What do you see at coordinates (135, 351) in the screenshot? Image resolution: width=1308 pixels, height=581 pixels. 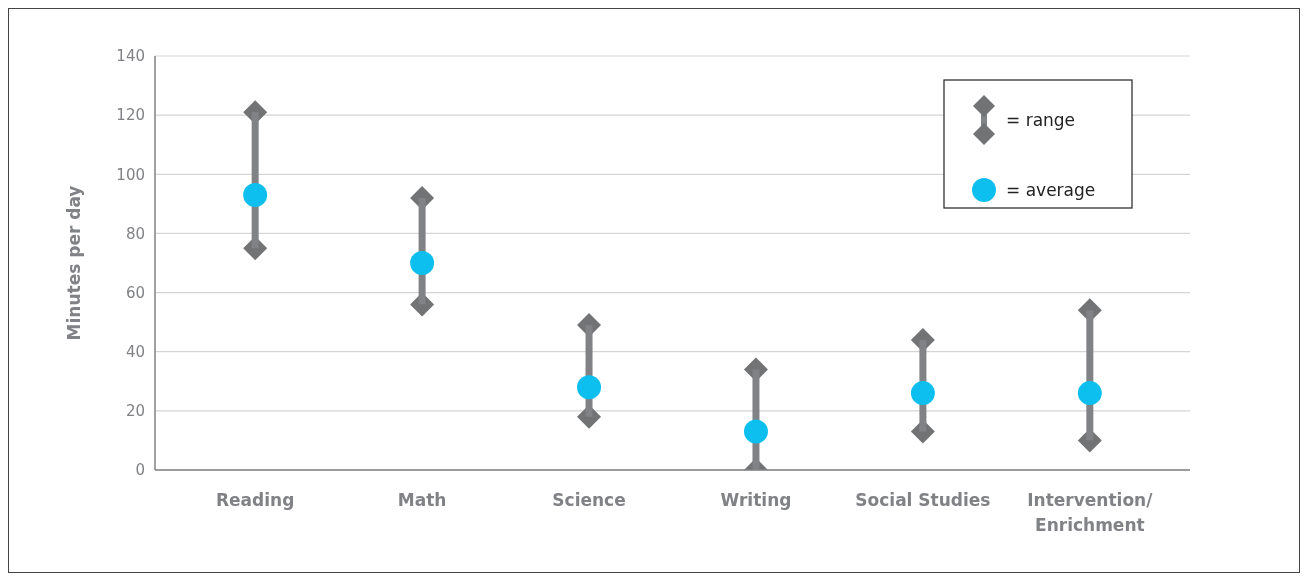 I see `y-tick-label: 40` at bounding box center [135, 351].